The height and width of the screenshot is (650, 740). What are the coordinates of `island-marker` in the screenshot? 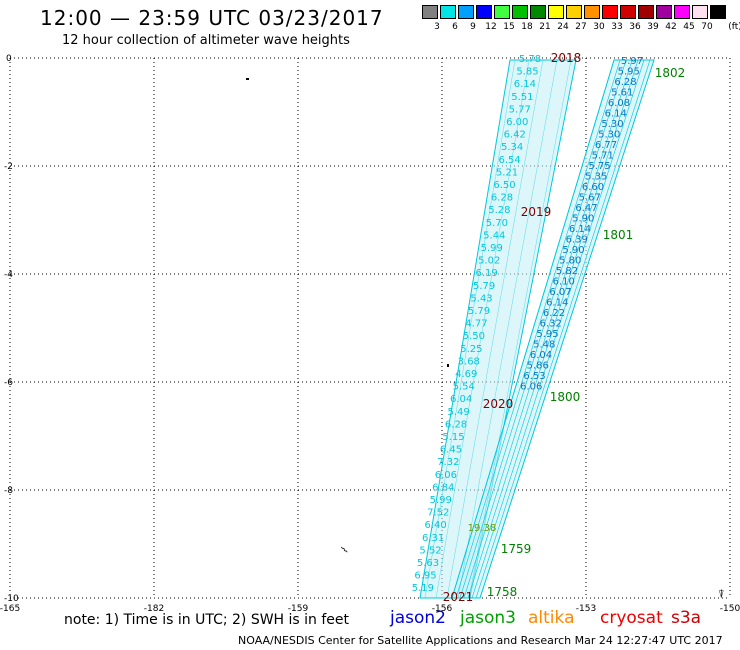 It's located at (247, 79).